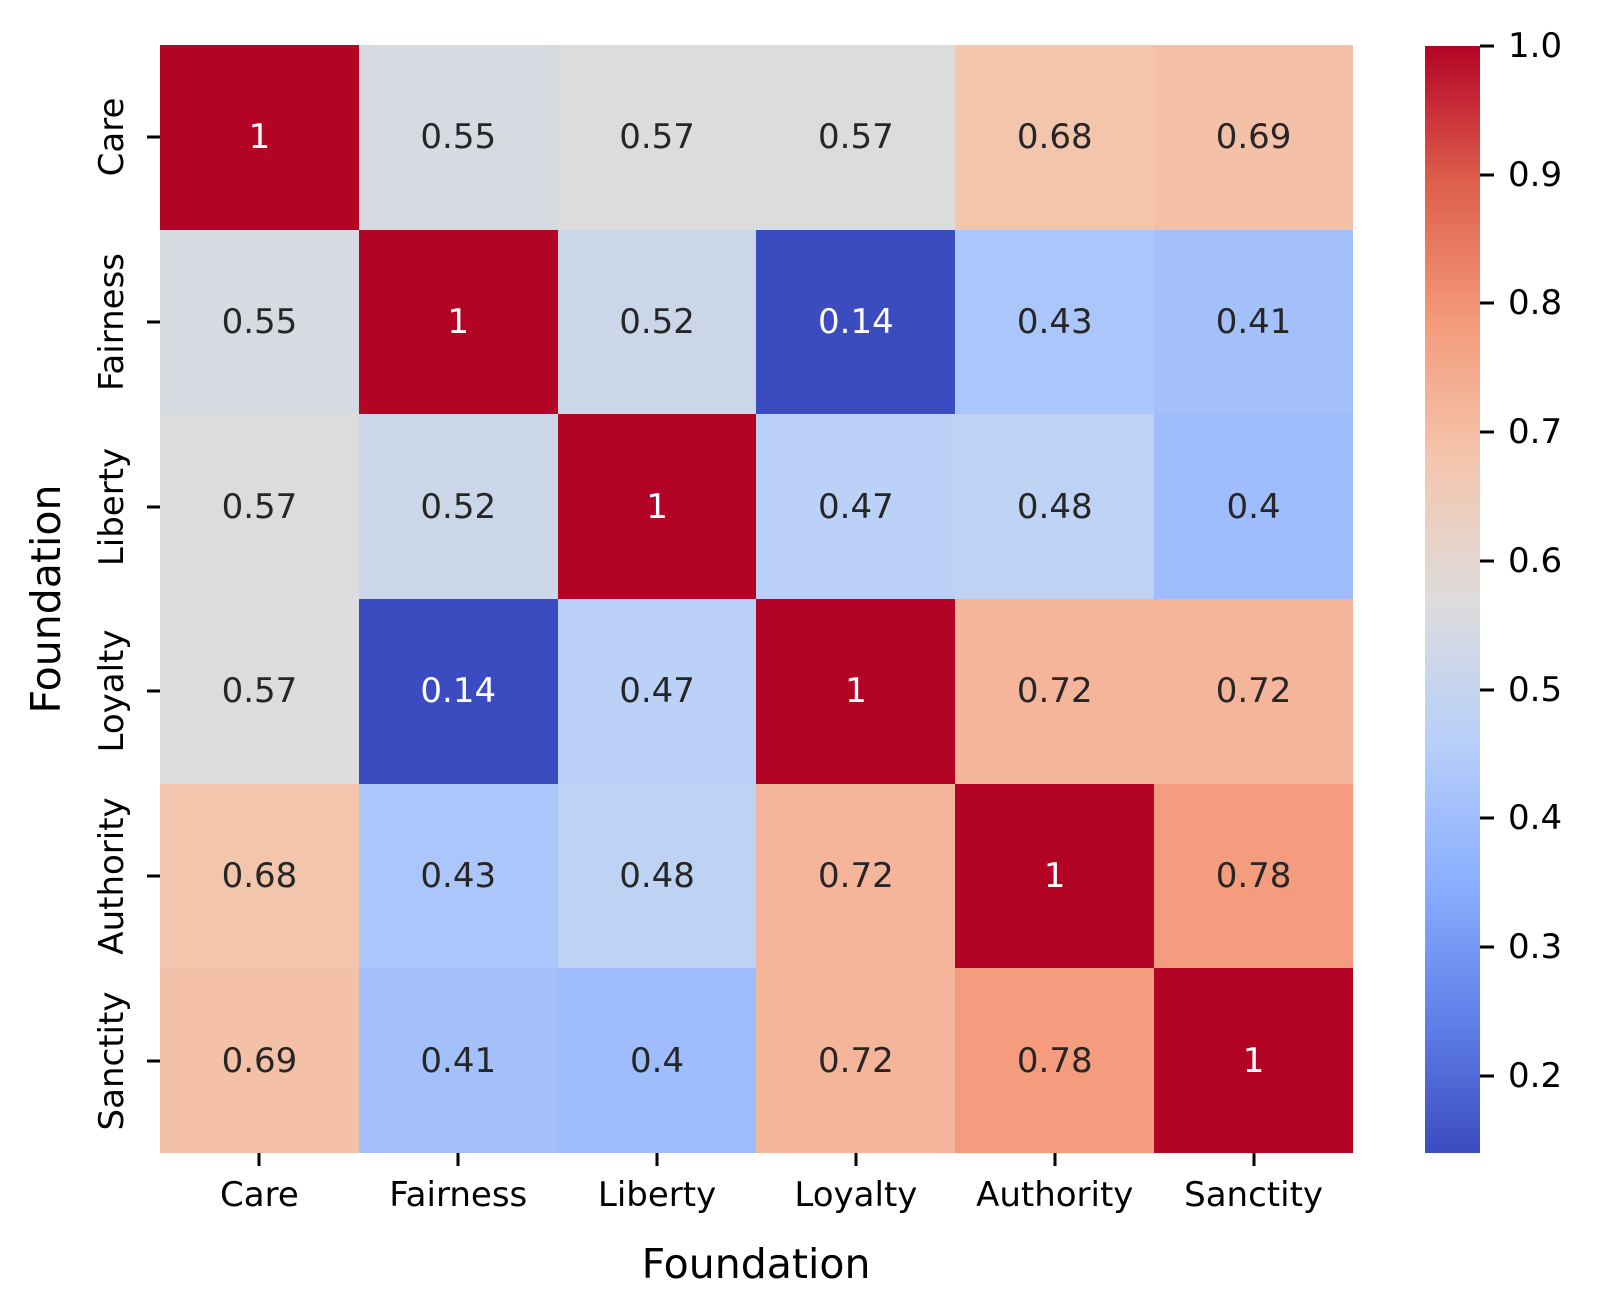 This screenshot has width=1605, height=1315. Describe the element at coordinates (1535, 560) in the screenshot. I see `colorbar-tick-label: 0.6` at that location.